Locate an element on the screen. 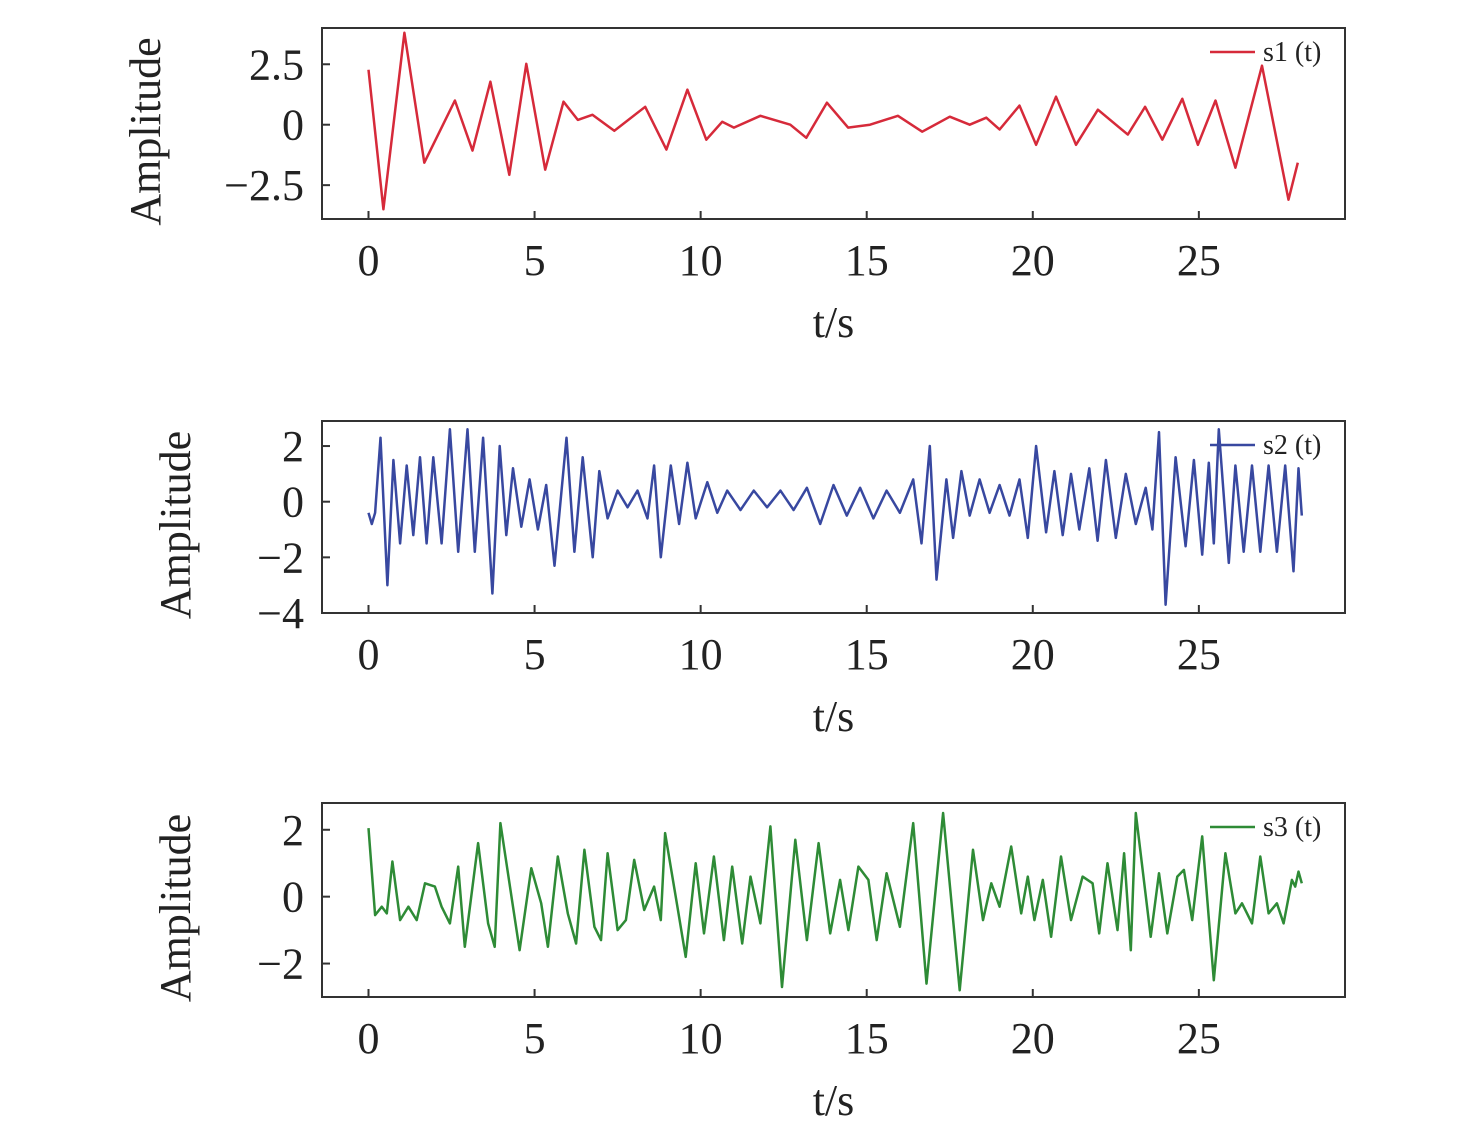 The image size is (1476, 1138). y-tick-label: −2.5 is located at coordinates (264, 185).